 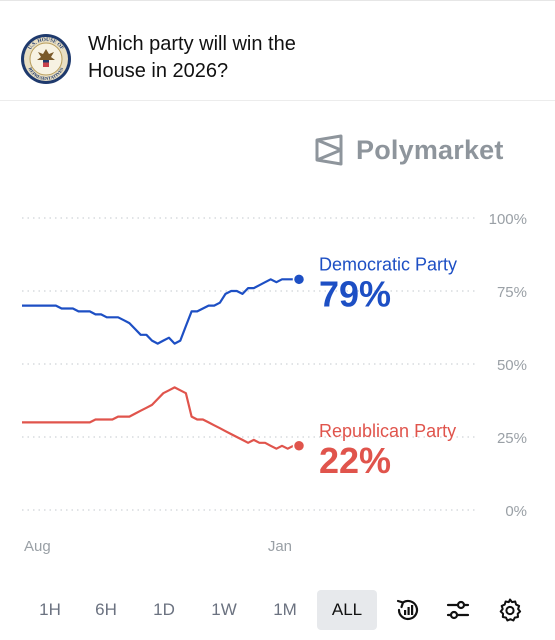 What do you see at coordinates (160, 418) in the screenshot?
I see `republican-series-line` at bounding box center [160, 418].